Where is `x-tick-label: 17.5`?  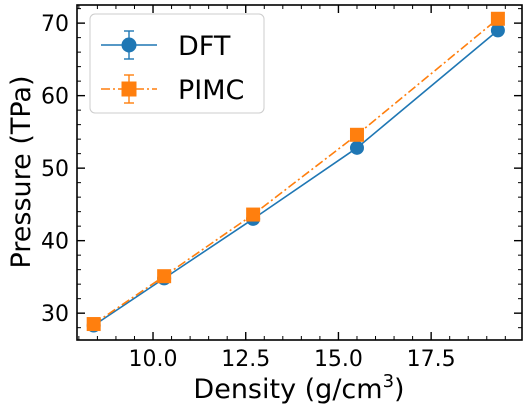 x-tick-label: 17.5 is located at coordinates (431, 359).